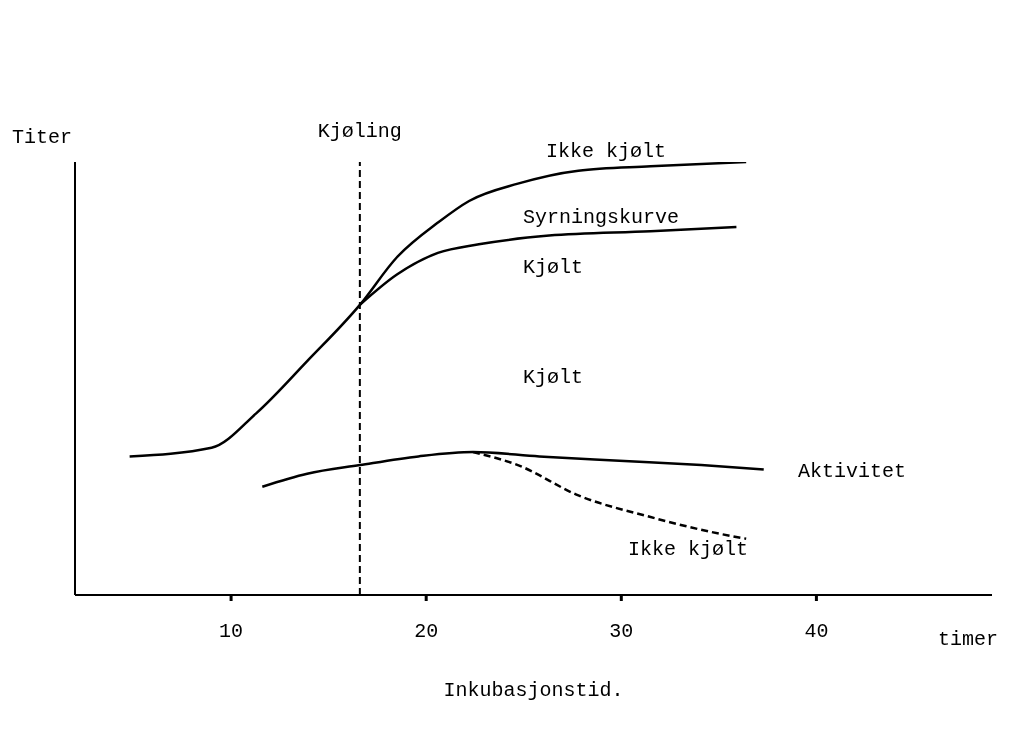 The height and width of the screenshot is (734, 1021). I want to click on annotation: Syrningskurve, so click(601, 217).